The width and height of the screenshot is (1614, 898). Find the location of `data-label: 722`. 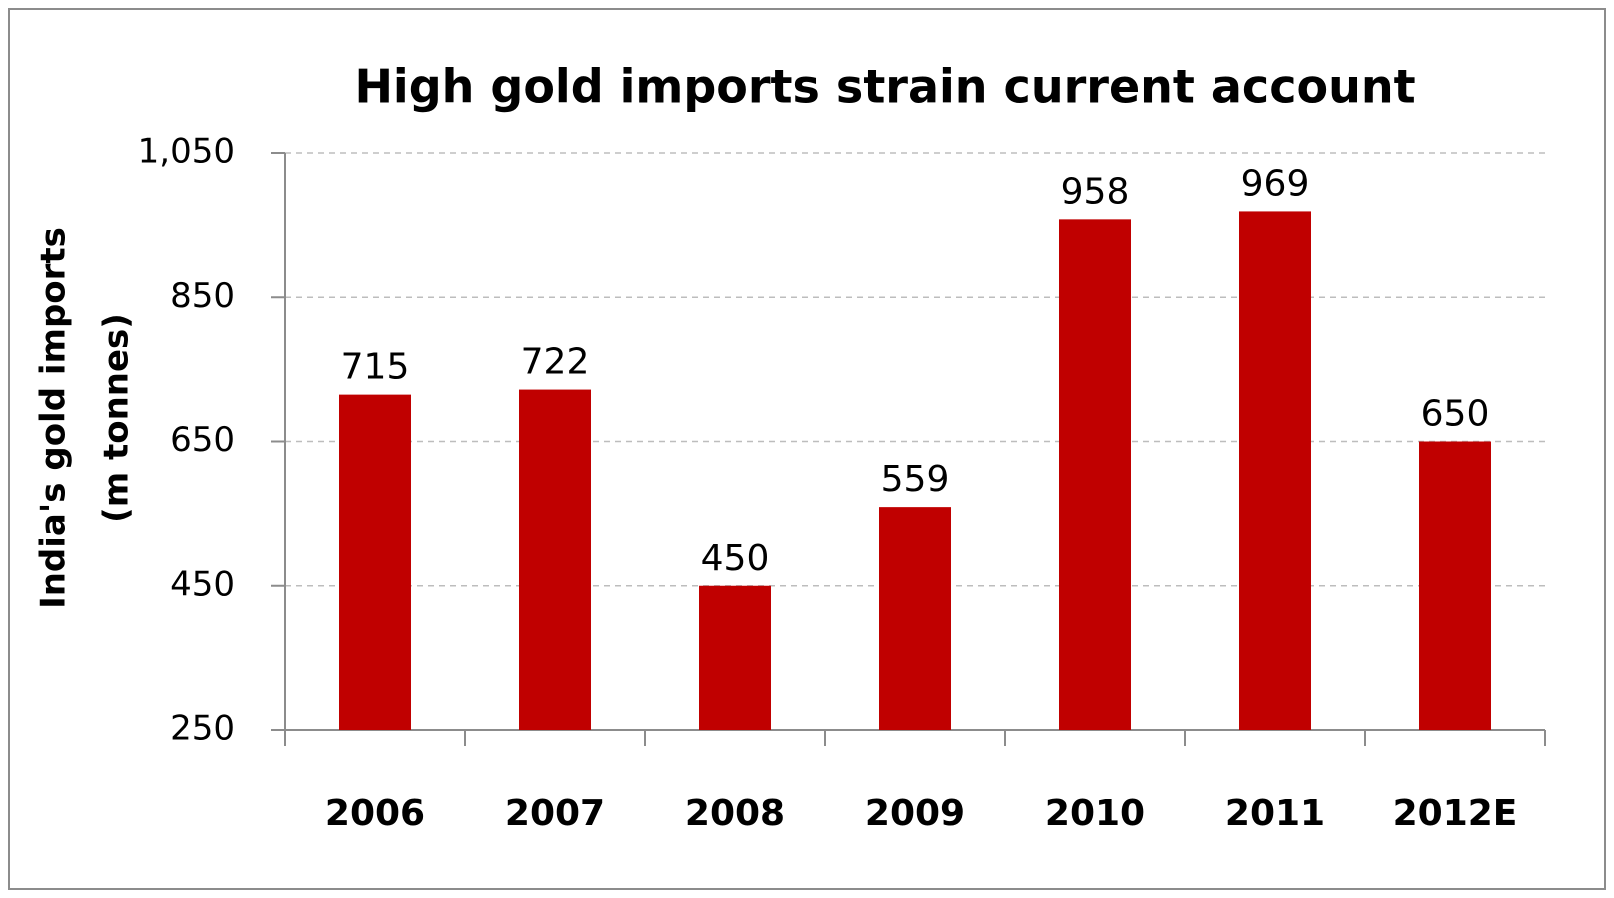

data-label: 722 is located at coordinates (555, 362).